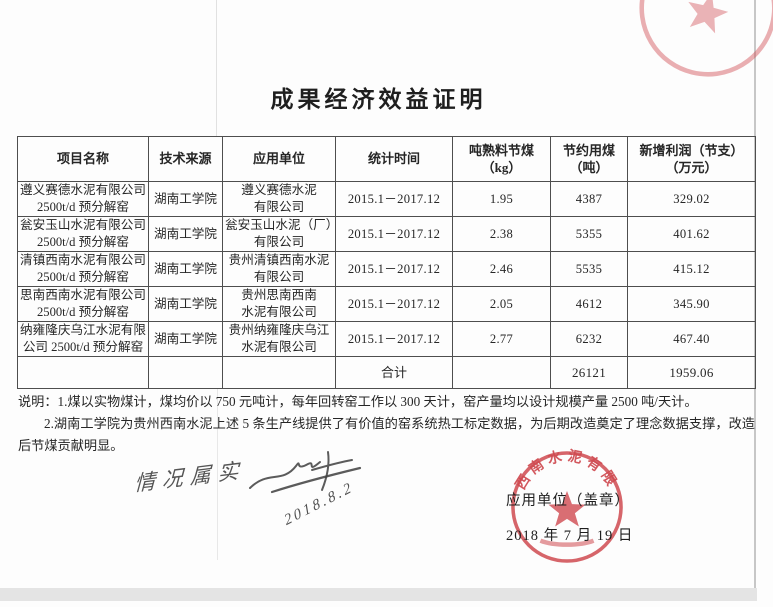  What do you see at coordinates (588, 150) in the screenshot?
I see `header-label: 节约用煤` at bounding box center [588, 150].